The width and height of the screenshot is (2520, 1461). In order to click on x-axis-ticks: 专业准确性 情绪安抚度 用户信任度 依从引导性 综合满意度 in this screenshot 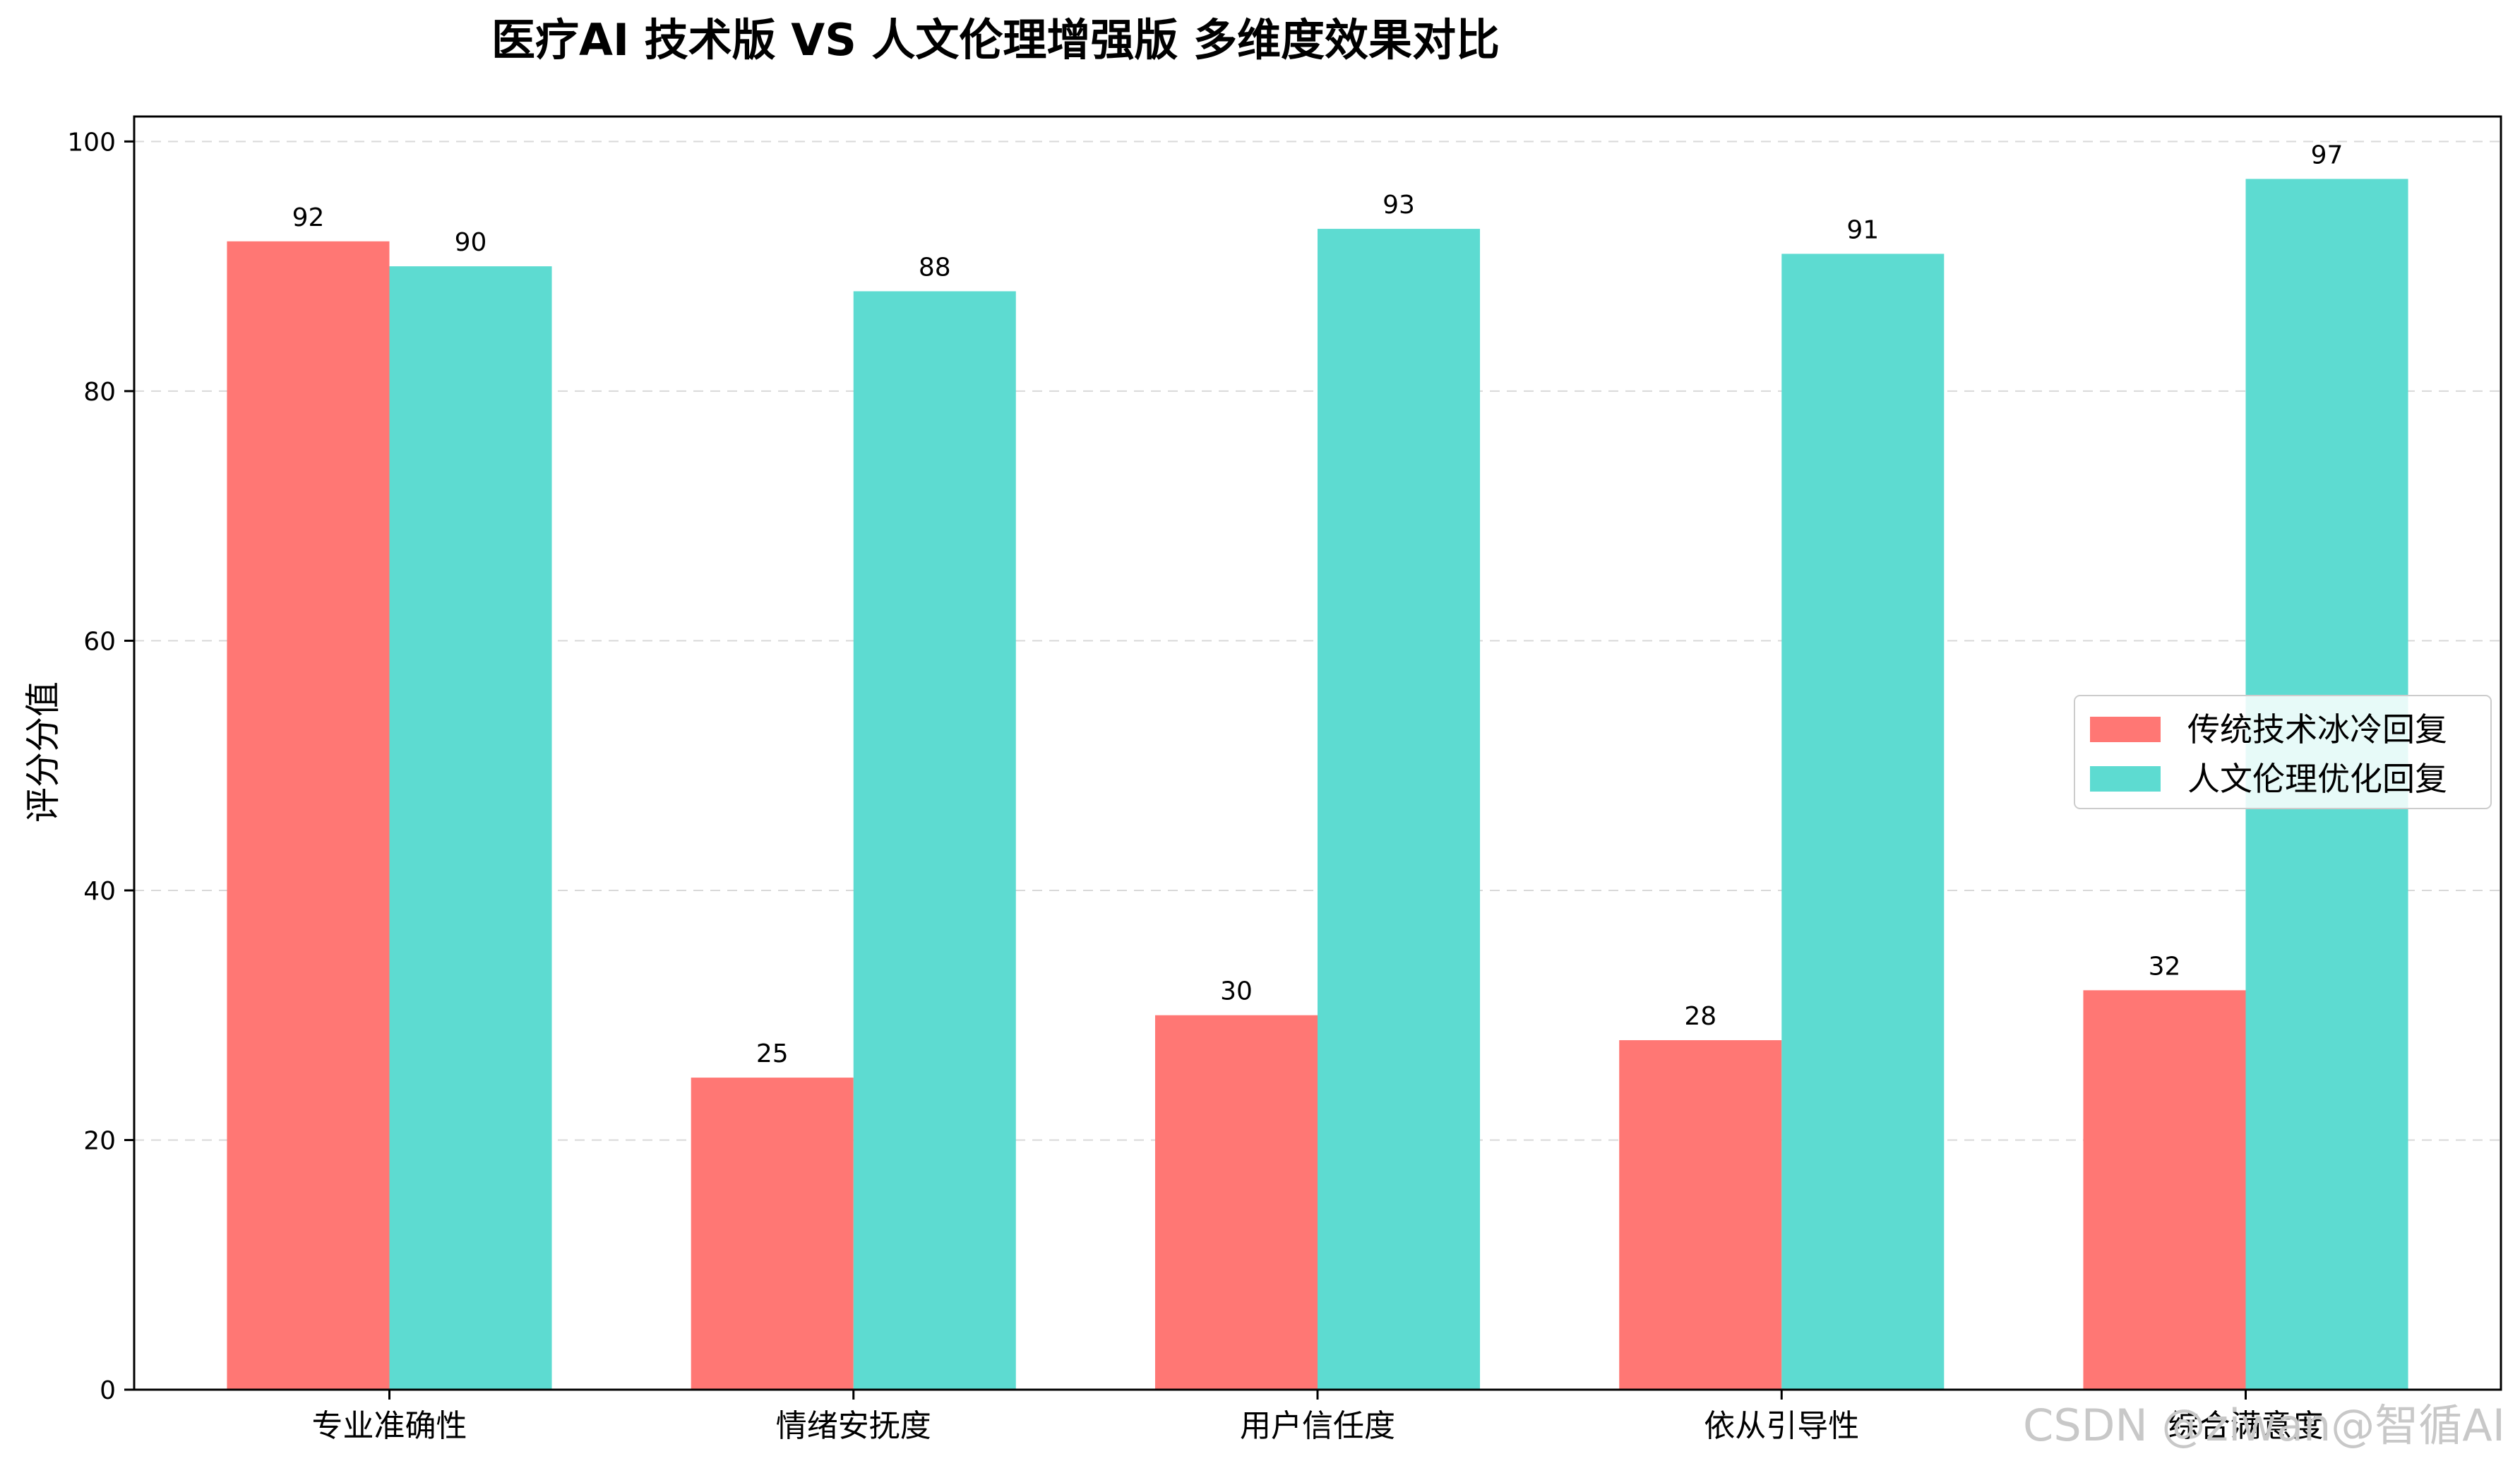, I will do `click(1317, 1417)`.